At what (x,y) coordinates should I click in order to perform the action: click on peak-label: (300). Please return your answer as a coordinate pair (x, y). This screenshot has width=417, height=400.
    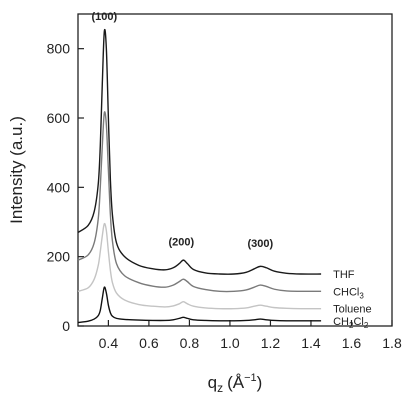
    Looking at the image, I should click on (260, 244).